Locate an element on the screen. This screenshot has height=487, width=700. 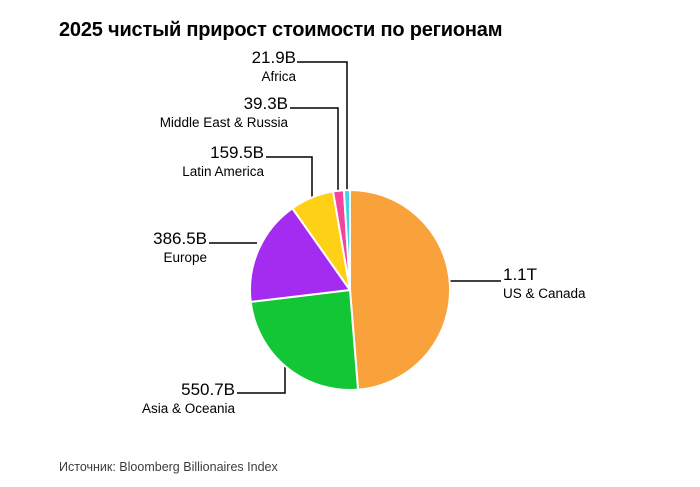
label-europe-value: 386.5B is located at coordinates (180, 238).